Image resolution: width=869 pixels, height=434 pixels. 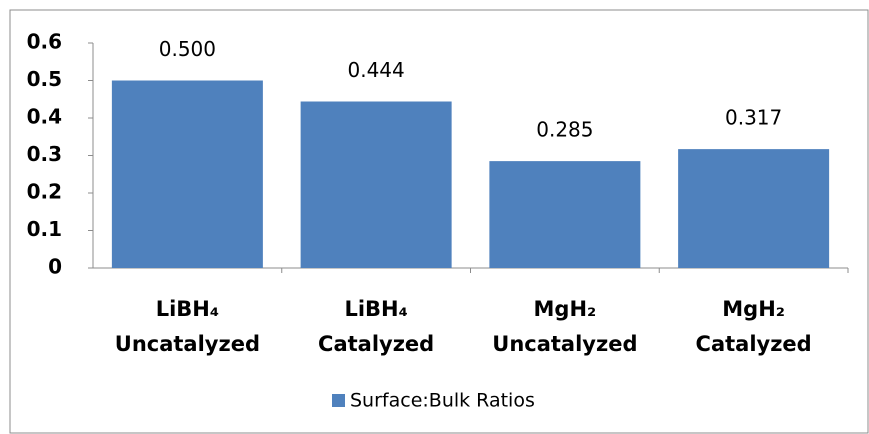 I want to click on value-label: 0.317, so click(x=753, y=118).